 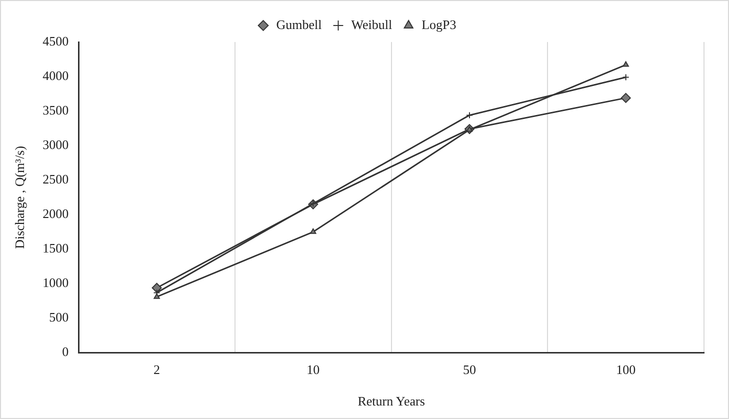 I want to click on y-tick-label: 4500, so click(x=55, y=40).